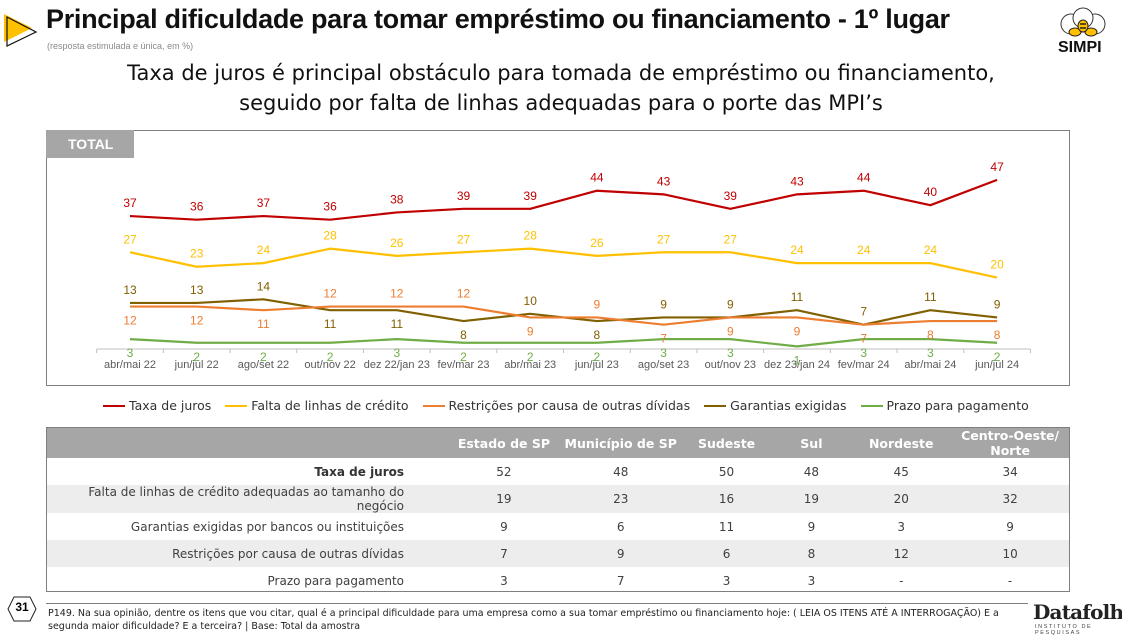 The image size is (1122, 636). Describe the element at coordinates (90, 144) in the screenshot. I see `panel-label-total: TOTAL` at that location.